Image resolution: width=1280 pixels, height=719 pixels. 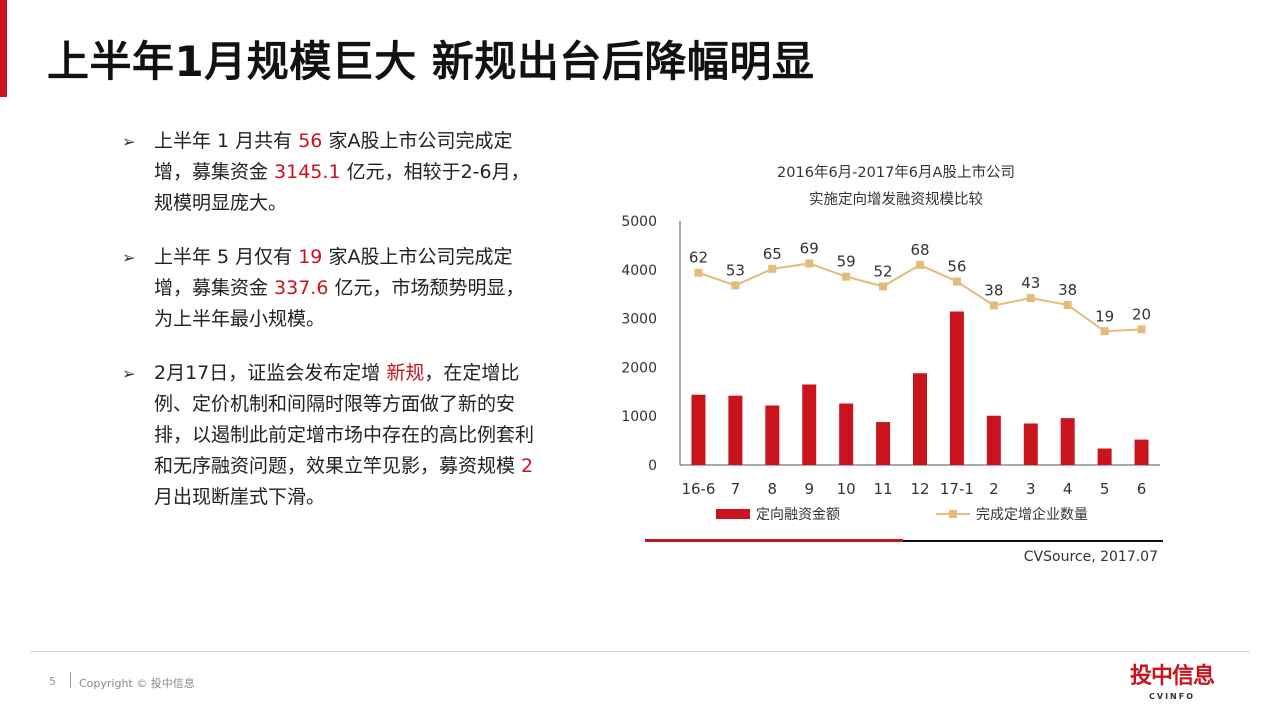 I want to click on bullet-text: 亿元，相较于2-6月，规模明显庞大。, so click(x=342, y=187).